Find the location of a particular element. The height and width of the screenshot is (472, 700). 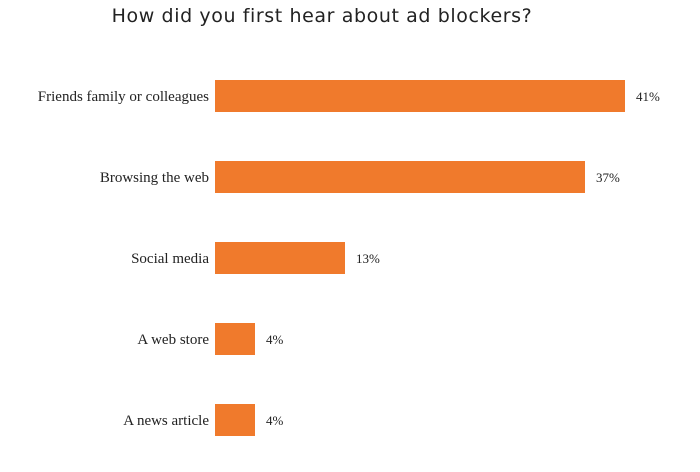

category-label: A web store is located at coordinates (173, 340).